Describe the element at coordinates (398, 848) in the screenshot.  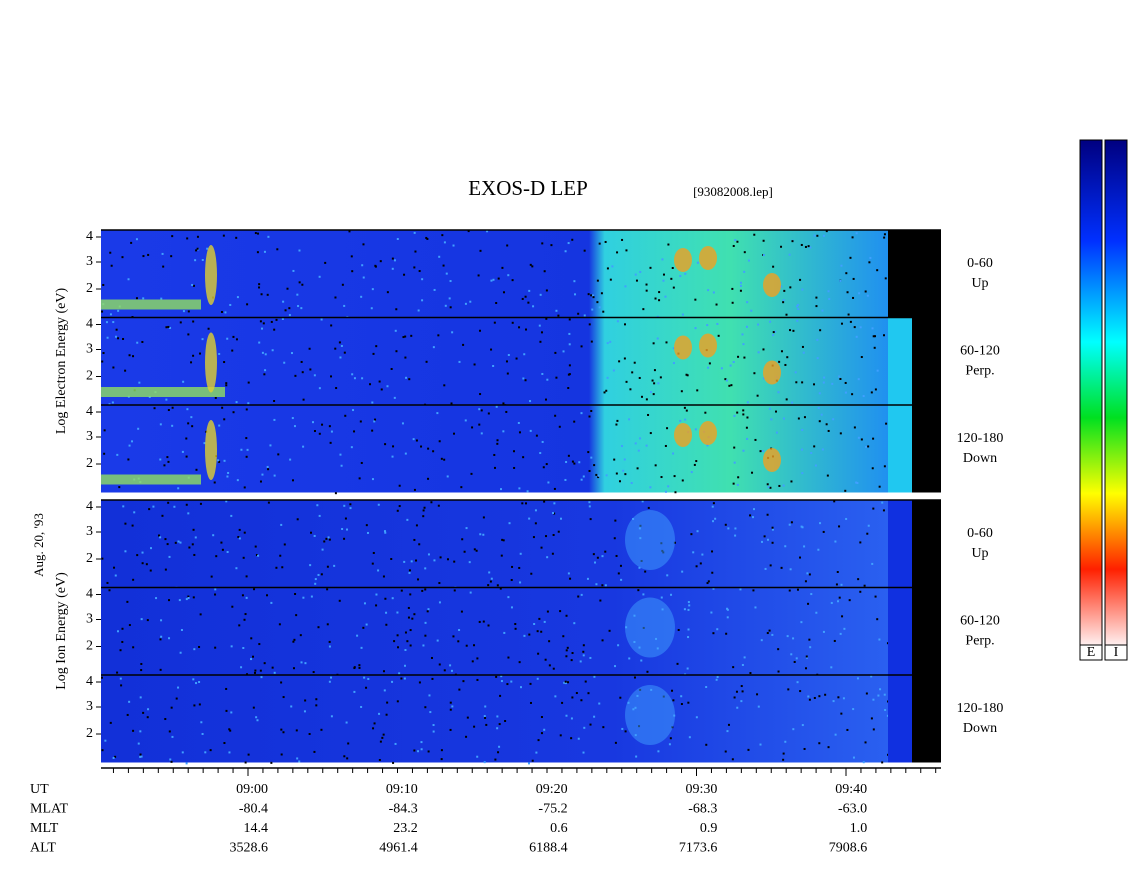
I see `orbit-value: 4961.4` at that location.